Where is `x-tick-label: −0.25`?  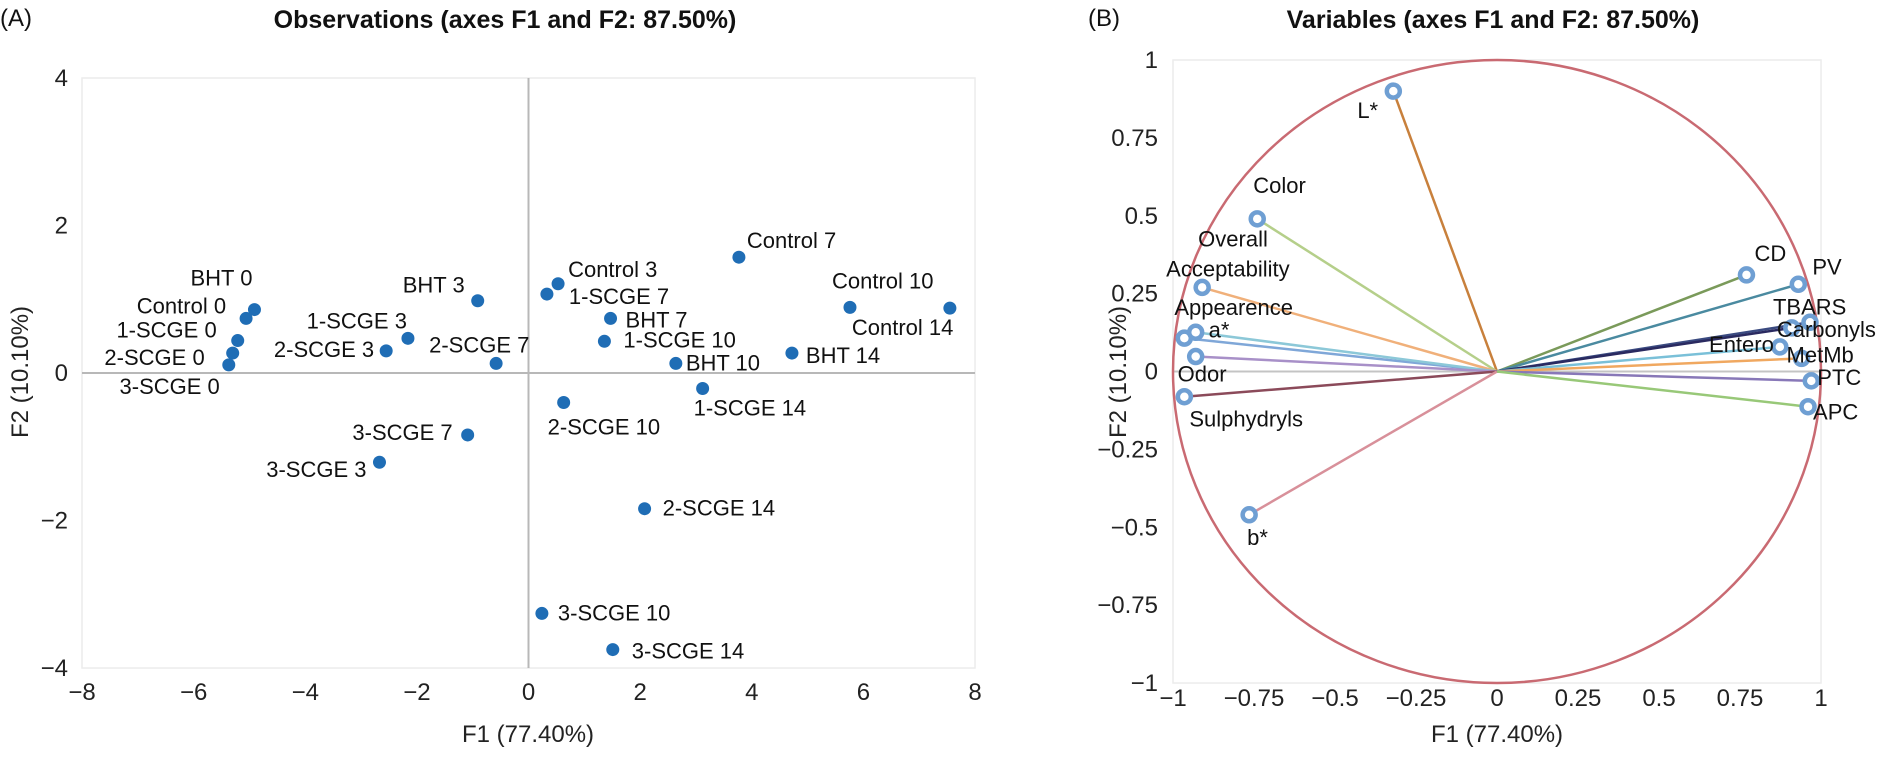 x-tick-label: −0.25 is located at coordinates (1416, 698).